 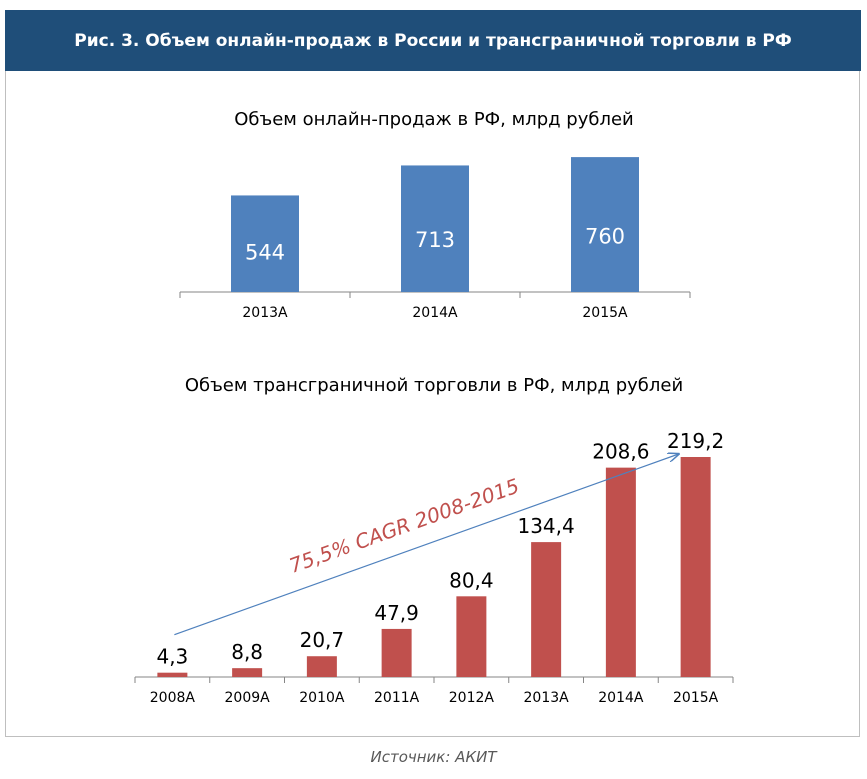 What do you see at coordinates (322, 640) in the screenshot?
I see `data-label-2010A: 20,7` at bounding box center [322, 640].